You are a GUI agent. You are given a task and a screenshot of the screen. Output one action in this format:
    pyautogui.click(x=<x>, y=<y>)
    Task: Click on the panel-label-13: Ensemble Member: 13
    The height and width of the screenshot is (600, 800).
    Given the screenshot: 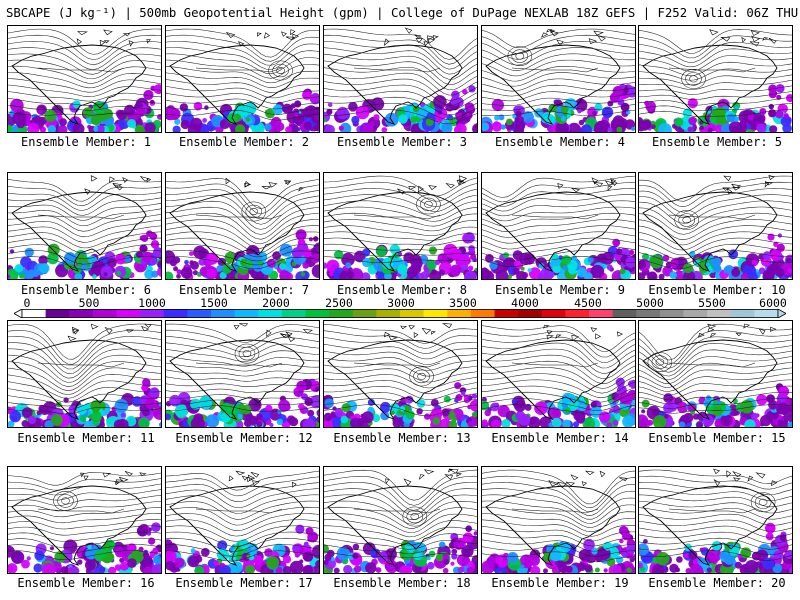 What is the action you would take?
    pyautogui.click(x=402, y=438)
    